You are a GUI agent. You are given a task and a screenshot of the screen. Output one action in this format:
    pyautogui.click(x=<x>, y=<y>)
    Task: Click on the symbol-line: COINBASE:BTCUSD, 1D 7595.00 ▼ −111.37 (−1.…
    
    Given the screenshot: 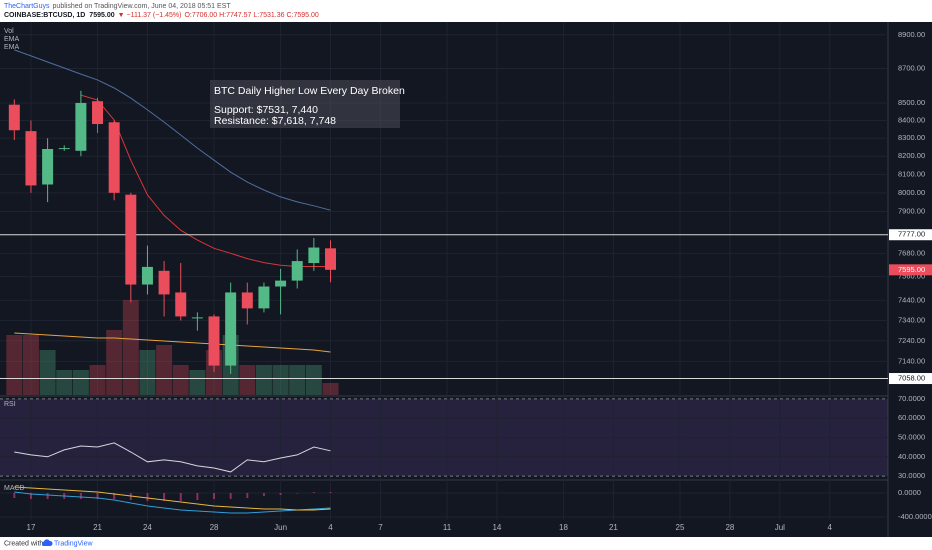 What is the action you would take?
    pyautogui.click(x=161, y=15)
    